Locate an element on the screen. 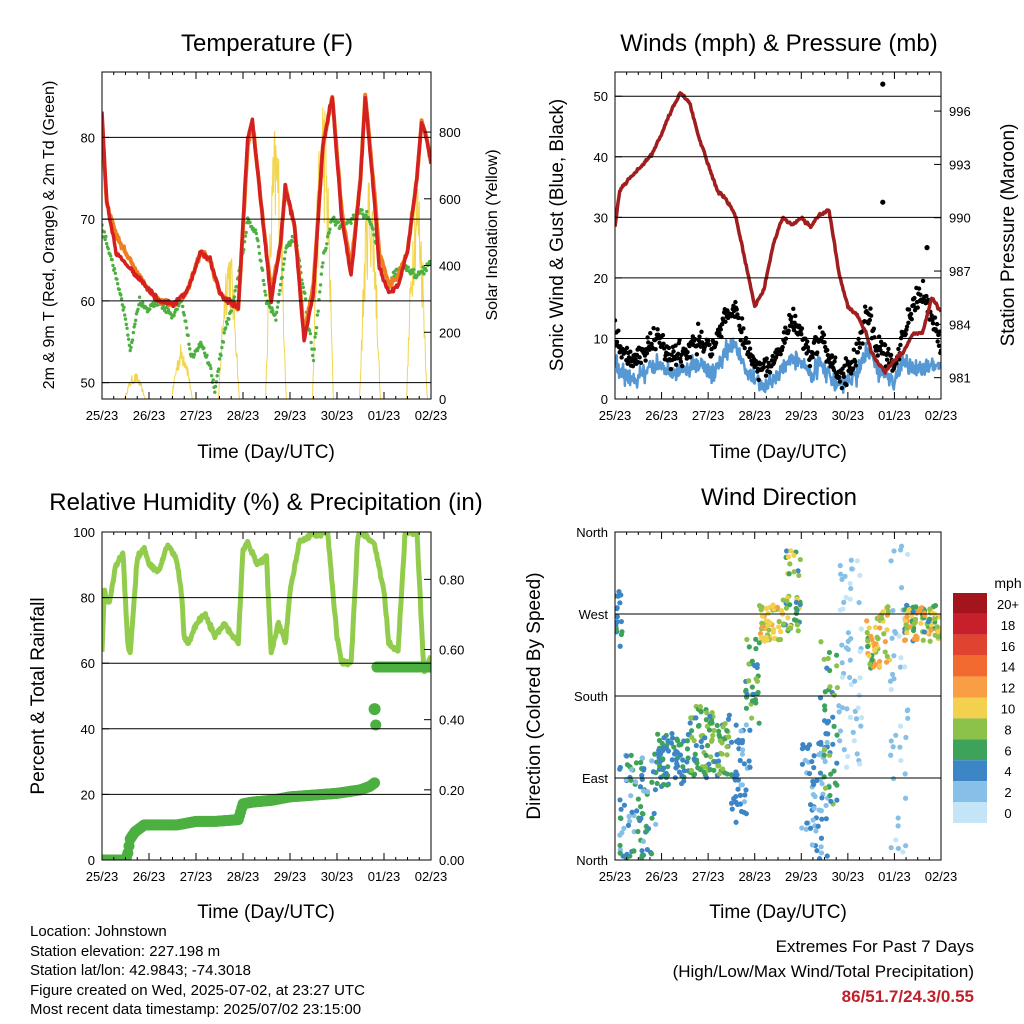  direction-xtick-label: 27/23 is located at coordinates (708, 876).